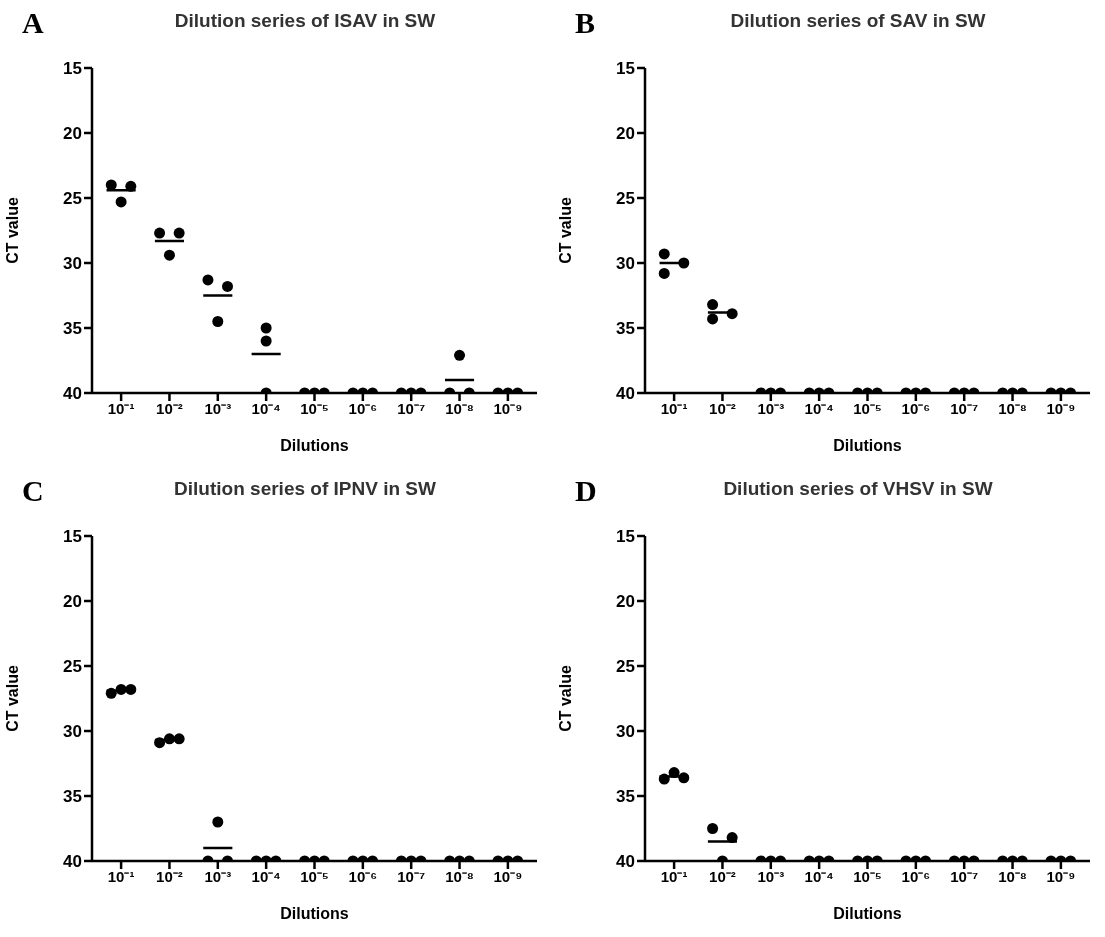 The height and width of the screenshot is (937, 1105). Describe the element at coordinates (858, 21) in the screenshot. I see `chart-title: Dilution series of SAV in SW` at that location.